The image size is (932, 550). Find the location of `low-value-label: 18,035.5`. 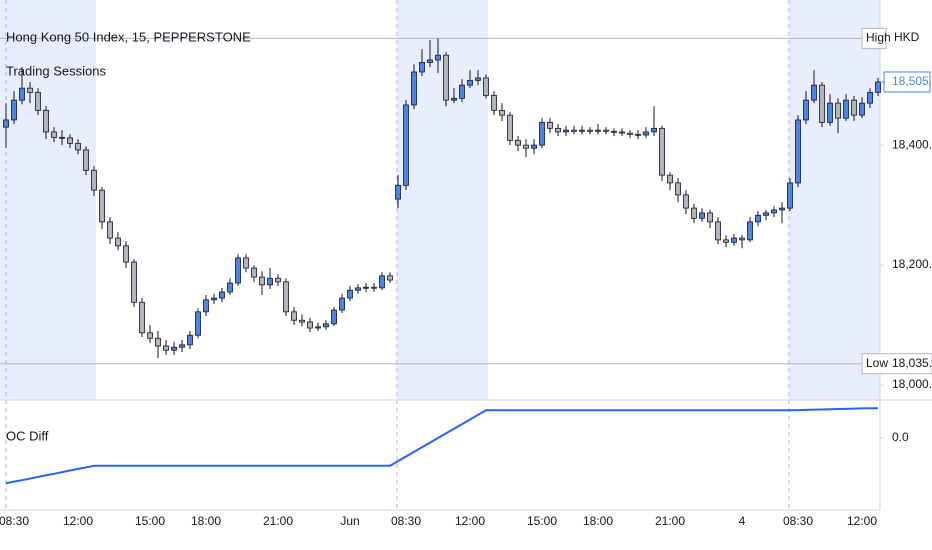

low-value-label: 18,035.5 is located at coordinates (912, 363).